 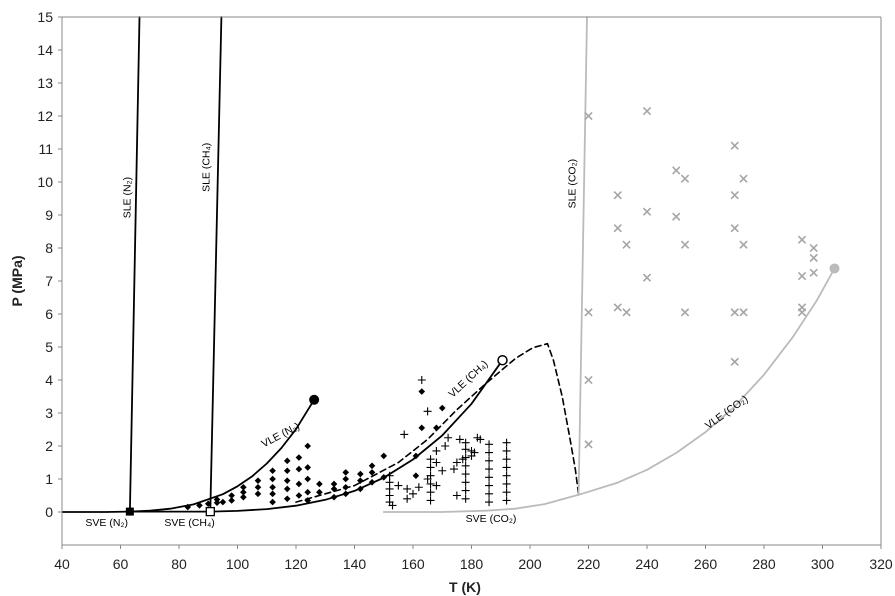 What do you see at coordinates (189, 523) in the screenshot?
I see `curve-label: SVE (CH₄)` at bounding box center [189, 523].